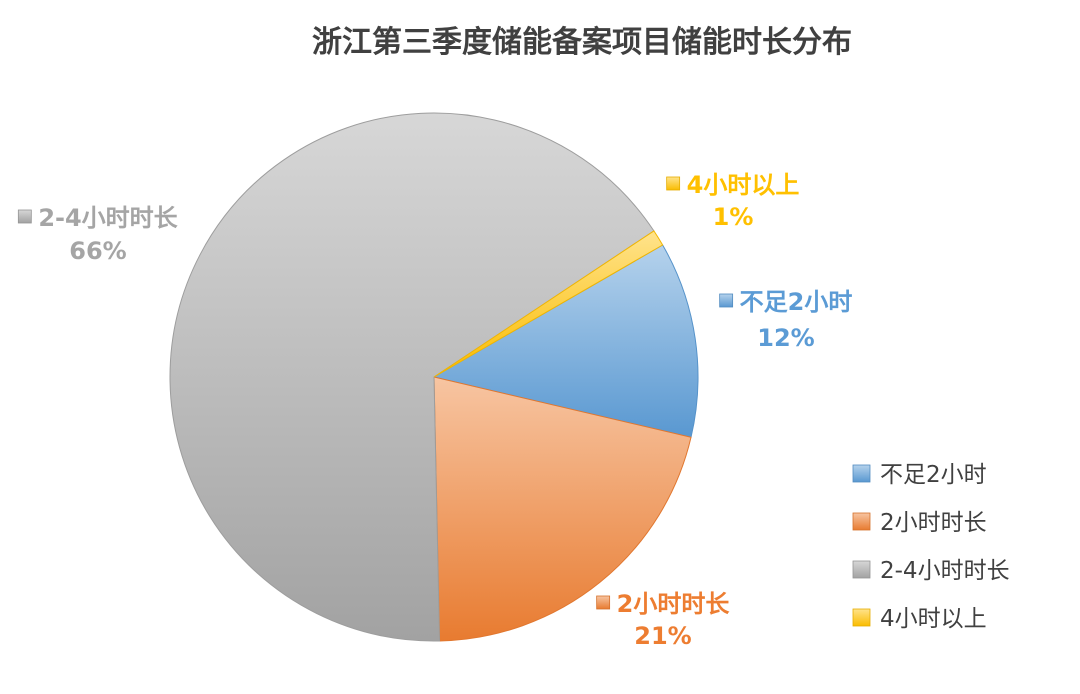  Describe the element at coordinates (933, 523) in the screenshot. I see `legend-label: 2小时时长` at that location.